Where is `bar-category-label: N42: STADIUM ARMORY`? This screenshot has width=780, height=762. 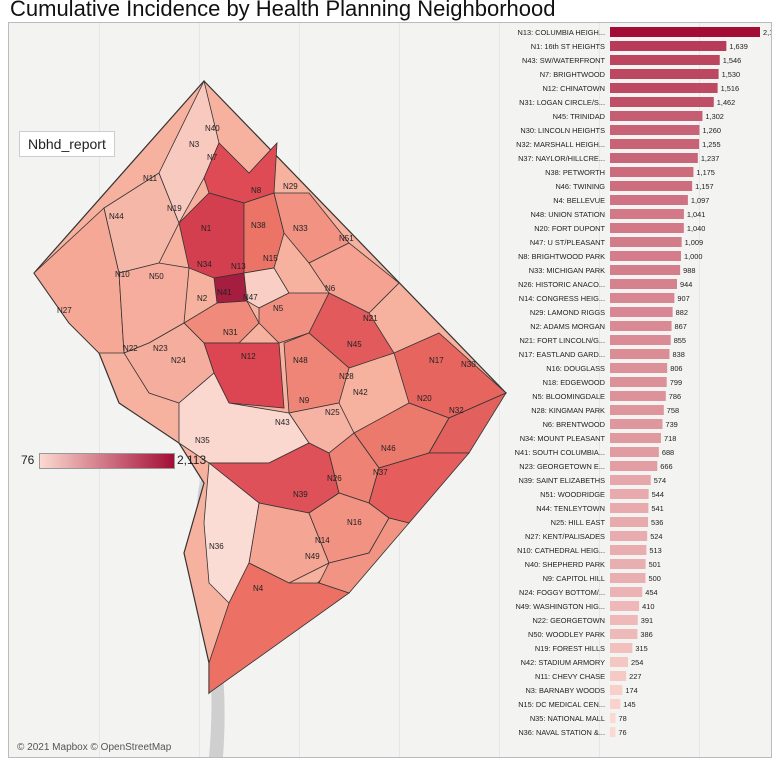 bar-category-label: N42: STADIUM ARMORY is located at coordinates (563, 662).